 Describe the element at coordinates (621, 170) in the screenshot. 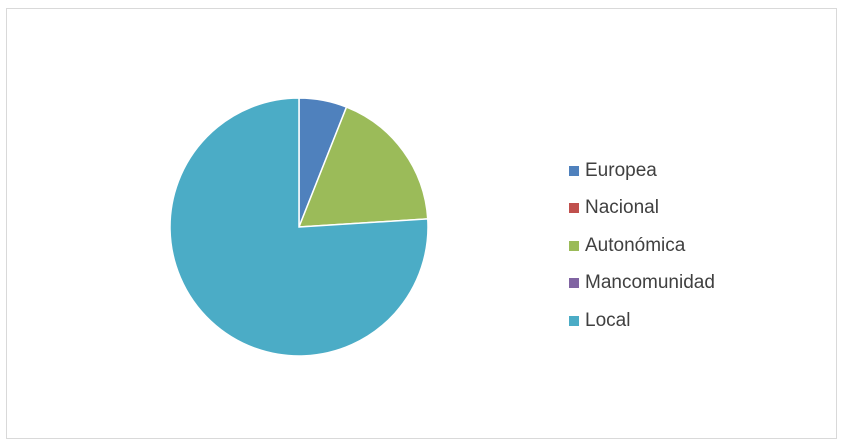

I see `legend-label: Europea` at that location.